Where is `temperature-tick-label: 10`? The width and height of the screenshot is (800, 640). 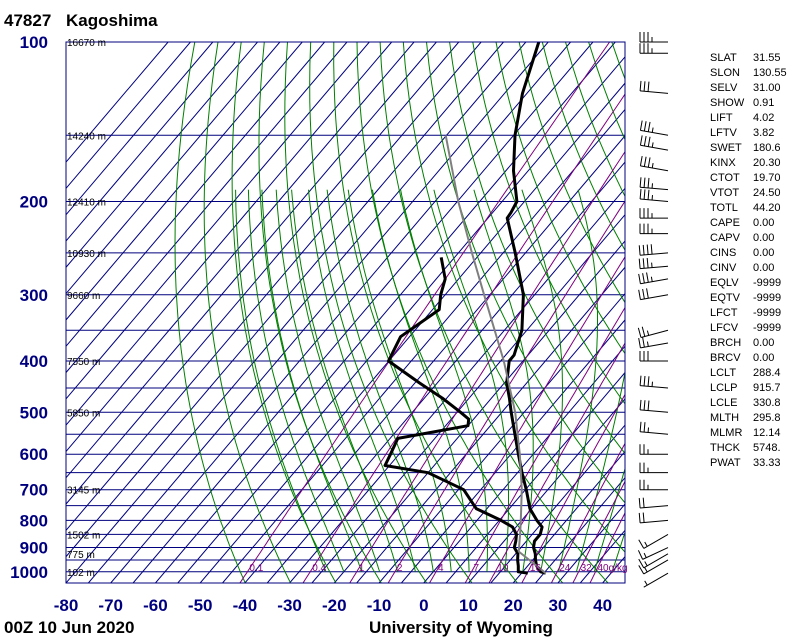
temperature-tick-label: 10 is located at coordinates (468, 605).